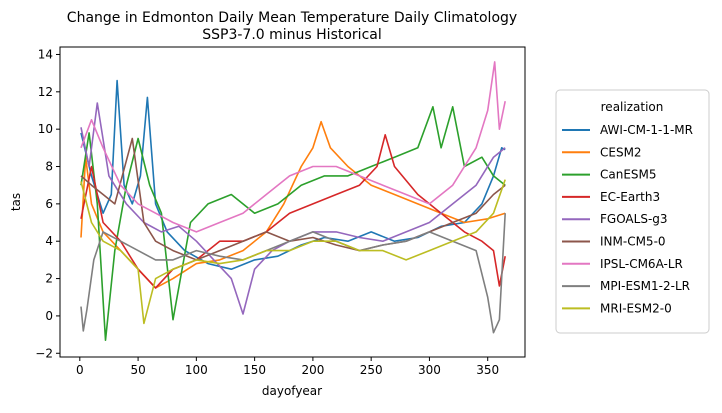 The width and height of the screenshot is (722, 413). What do you see at coordinates (80, 370) in the screenshot?
I see `x-tick-label: 0` at bounding box center [80, 370].